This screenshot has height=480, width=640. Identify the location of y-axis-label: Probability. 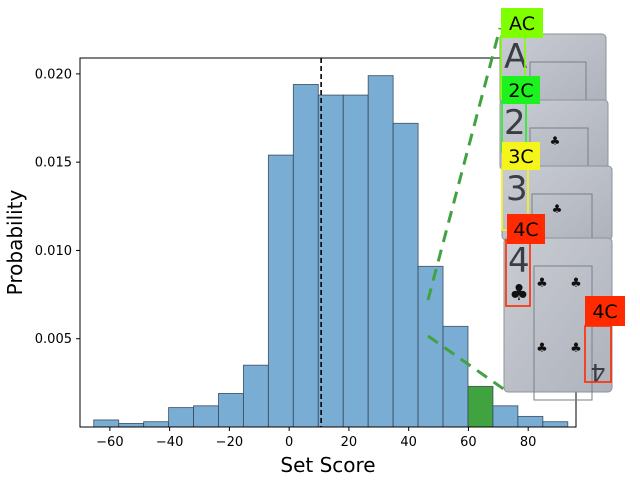
(15, 242).